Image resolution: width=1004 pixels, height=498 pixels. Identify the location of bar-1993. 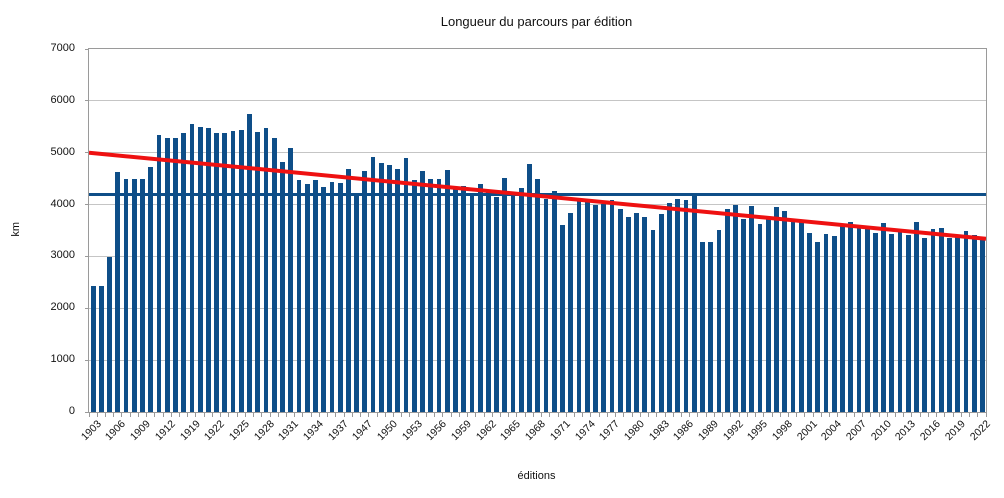
(744, 315).